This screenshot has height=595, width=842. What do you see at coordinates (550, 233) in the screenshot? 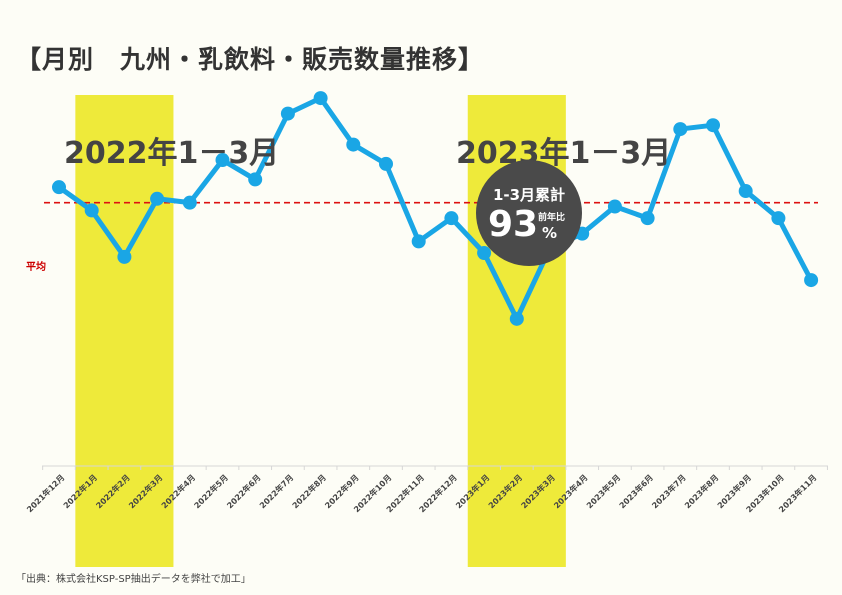
I see `badge-unit: %` at bounding box center [550, 233].